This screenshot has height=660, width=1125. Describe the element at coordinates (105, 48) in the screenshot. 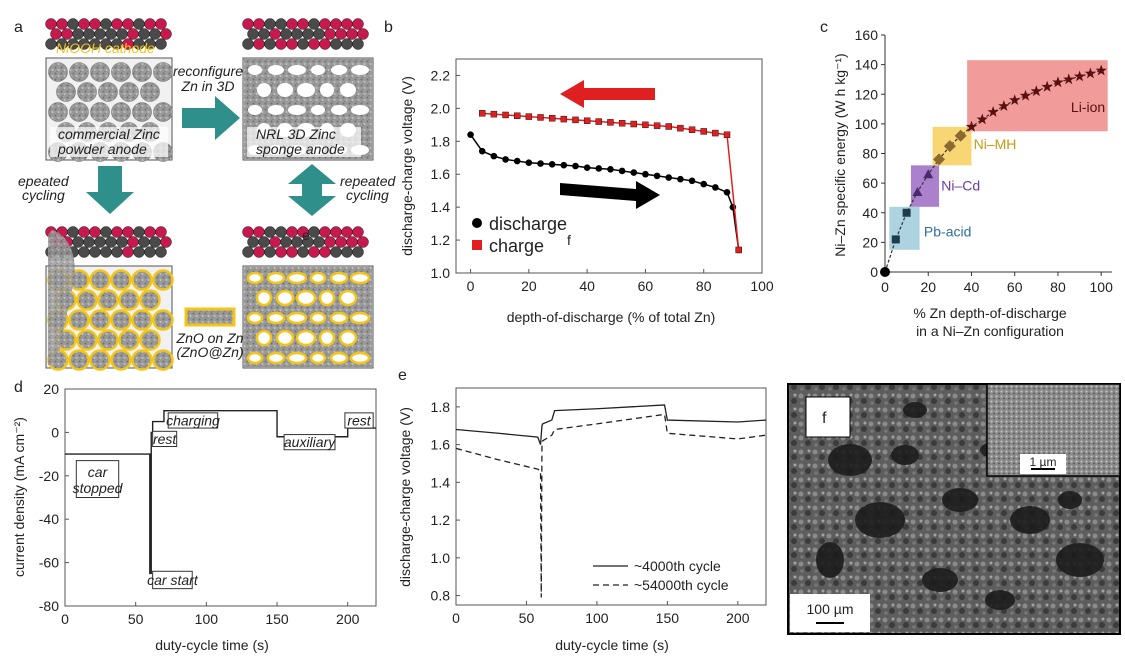

I see `cathode-label: NiOOH cathode` at that location.